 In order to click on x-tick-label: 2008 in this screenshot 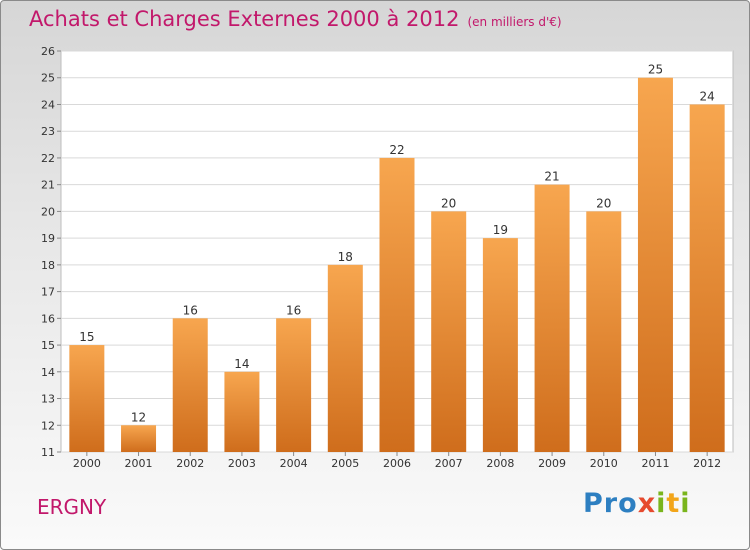, I will do `click(500, 463)`.